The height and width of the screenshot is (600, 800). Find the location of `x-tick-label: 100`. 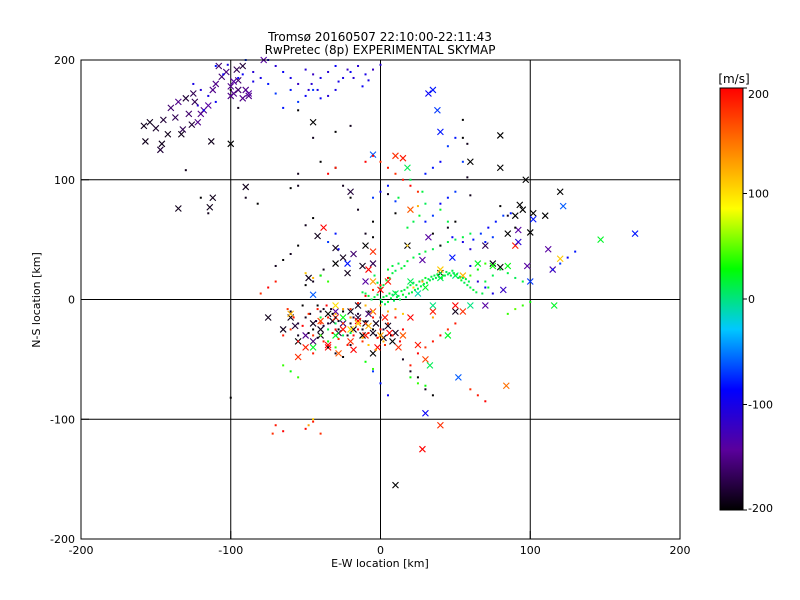

x-tick-label: 100 is located at coordinates (530, 550).